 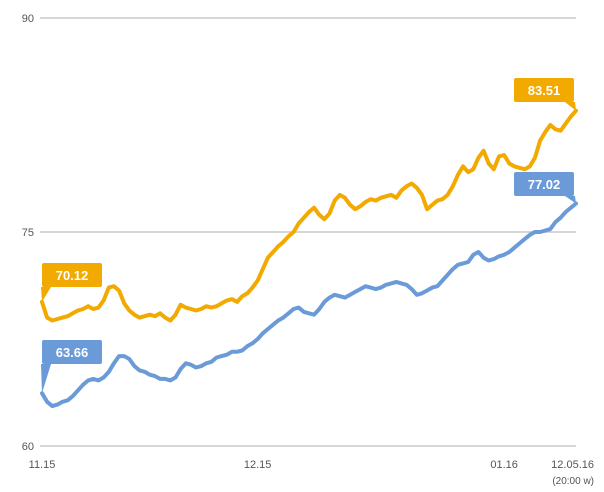 I want to click on gold-start-flag-pointer, so click(x=46, y=294).